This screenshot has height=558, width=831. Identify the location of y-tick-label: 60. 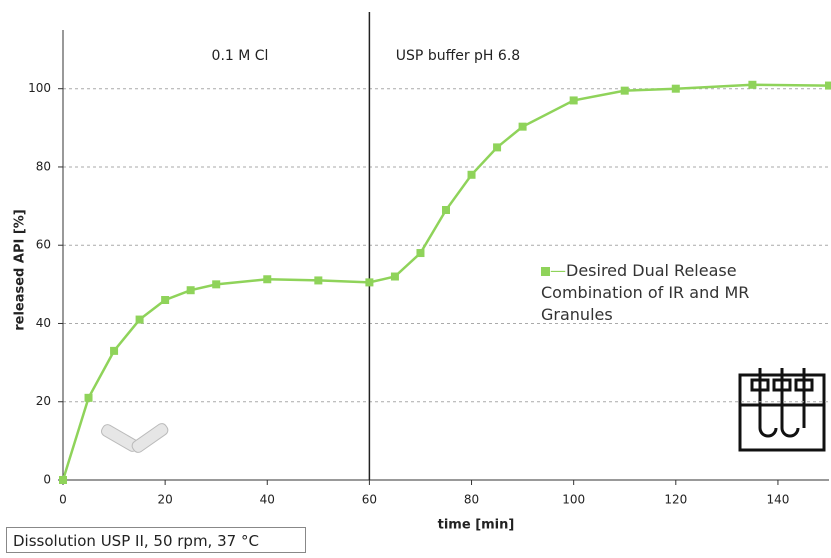
(43, 245).